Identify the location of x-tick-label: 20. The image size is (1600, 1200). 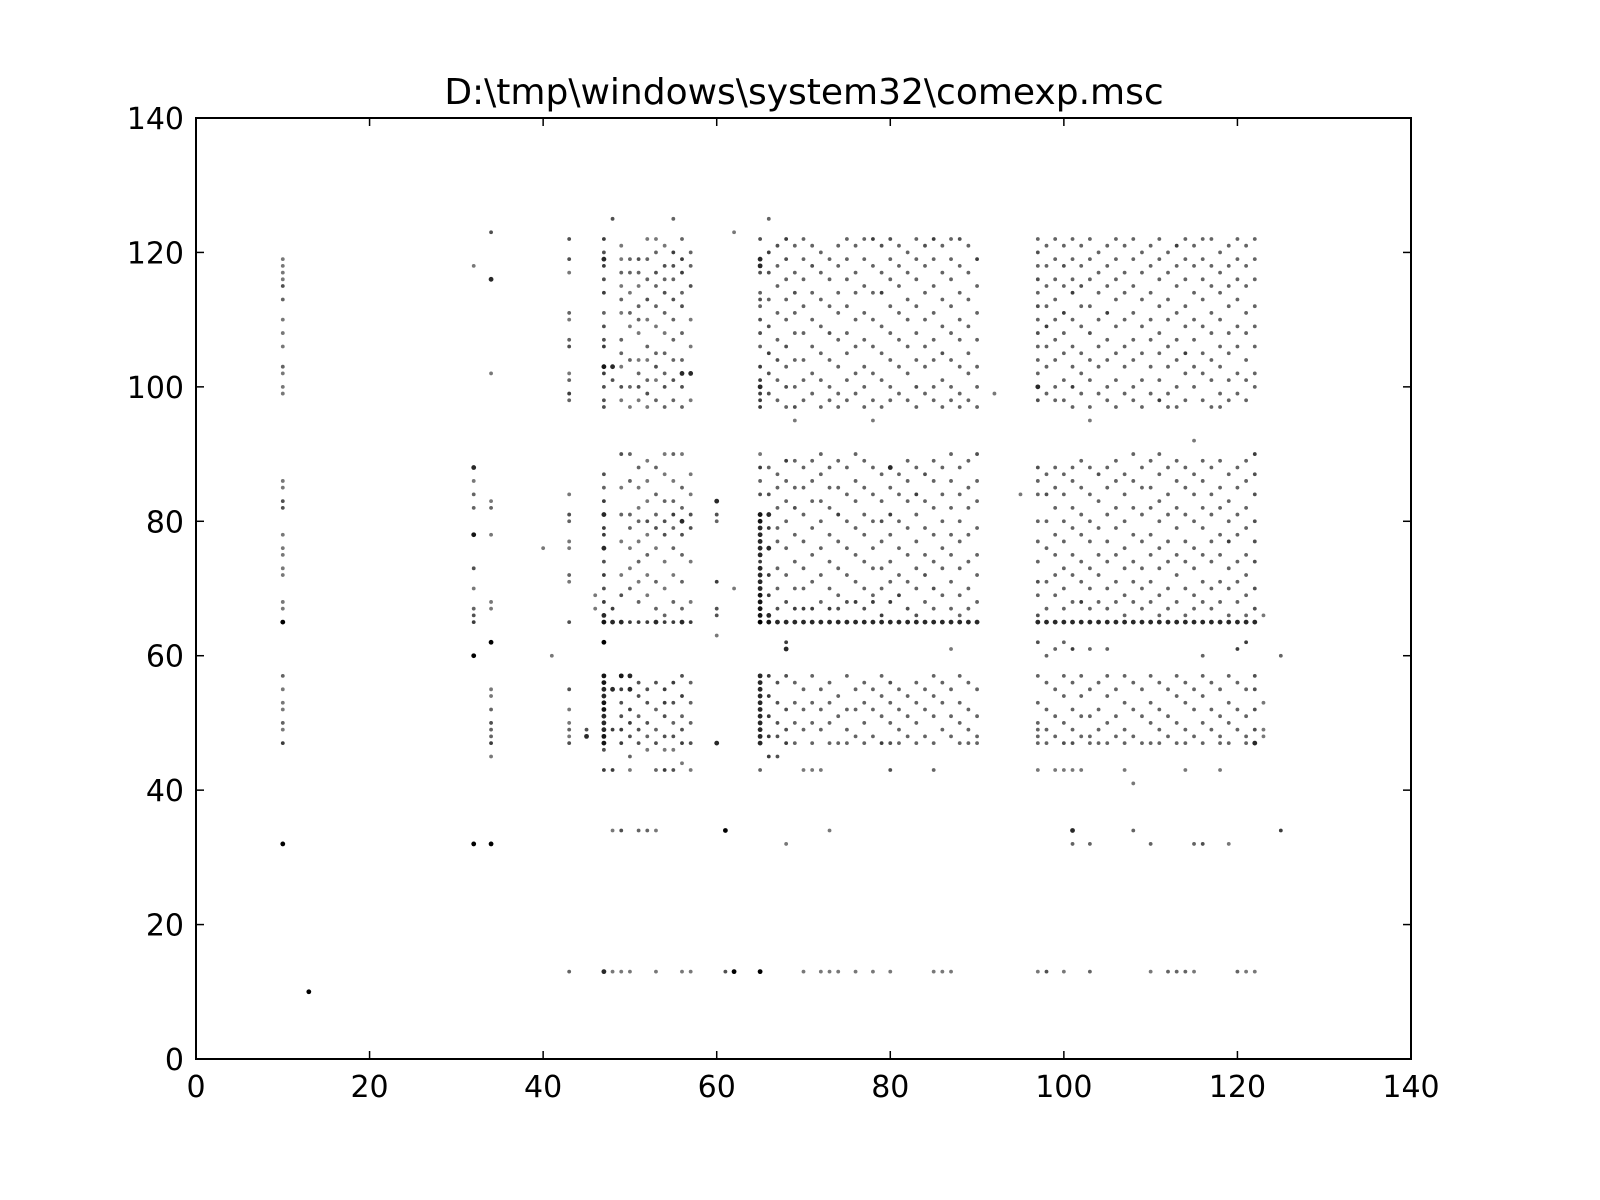
(369, 1087).